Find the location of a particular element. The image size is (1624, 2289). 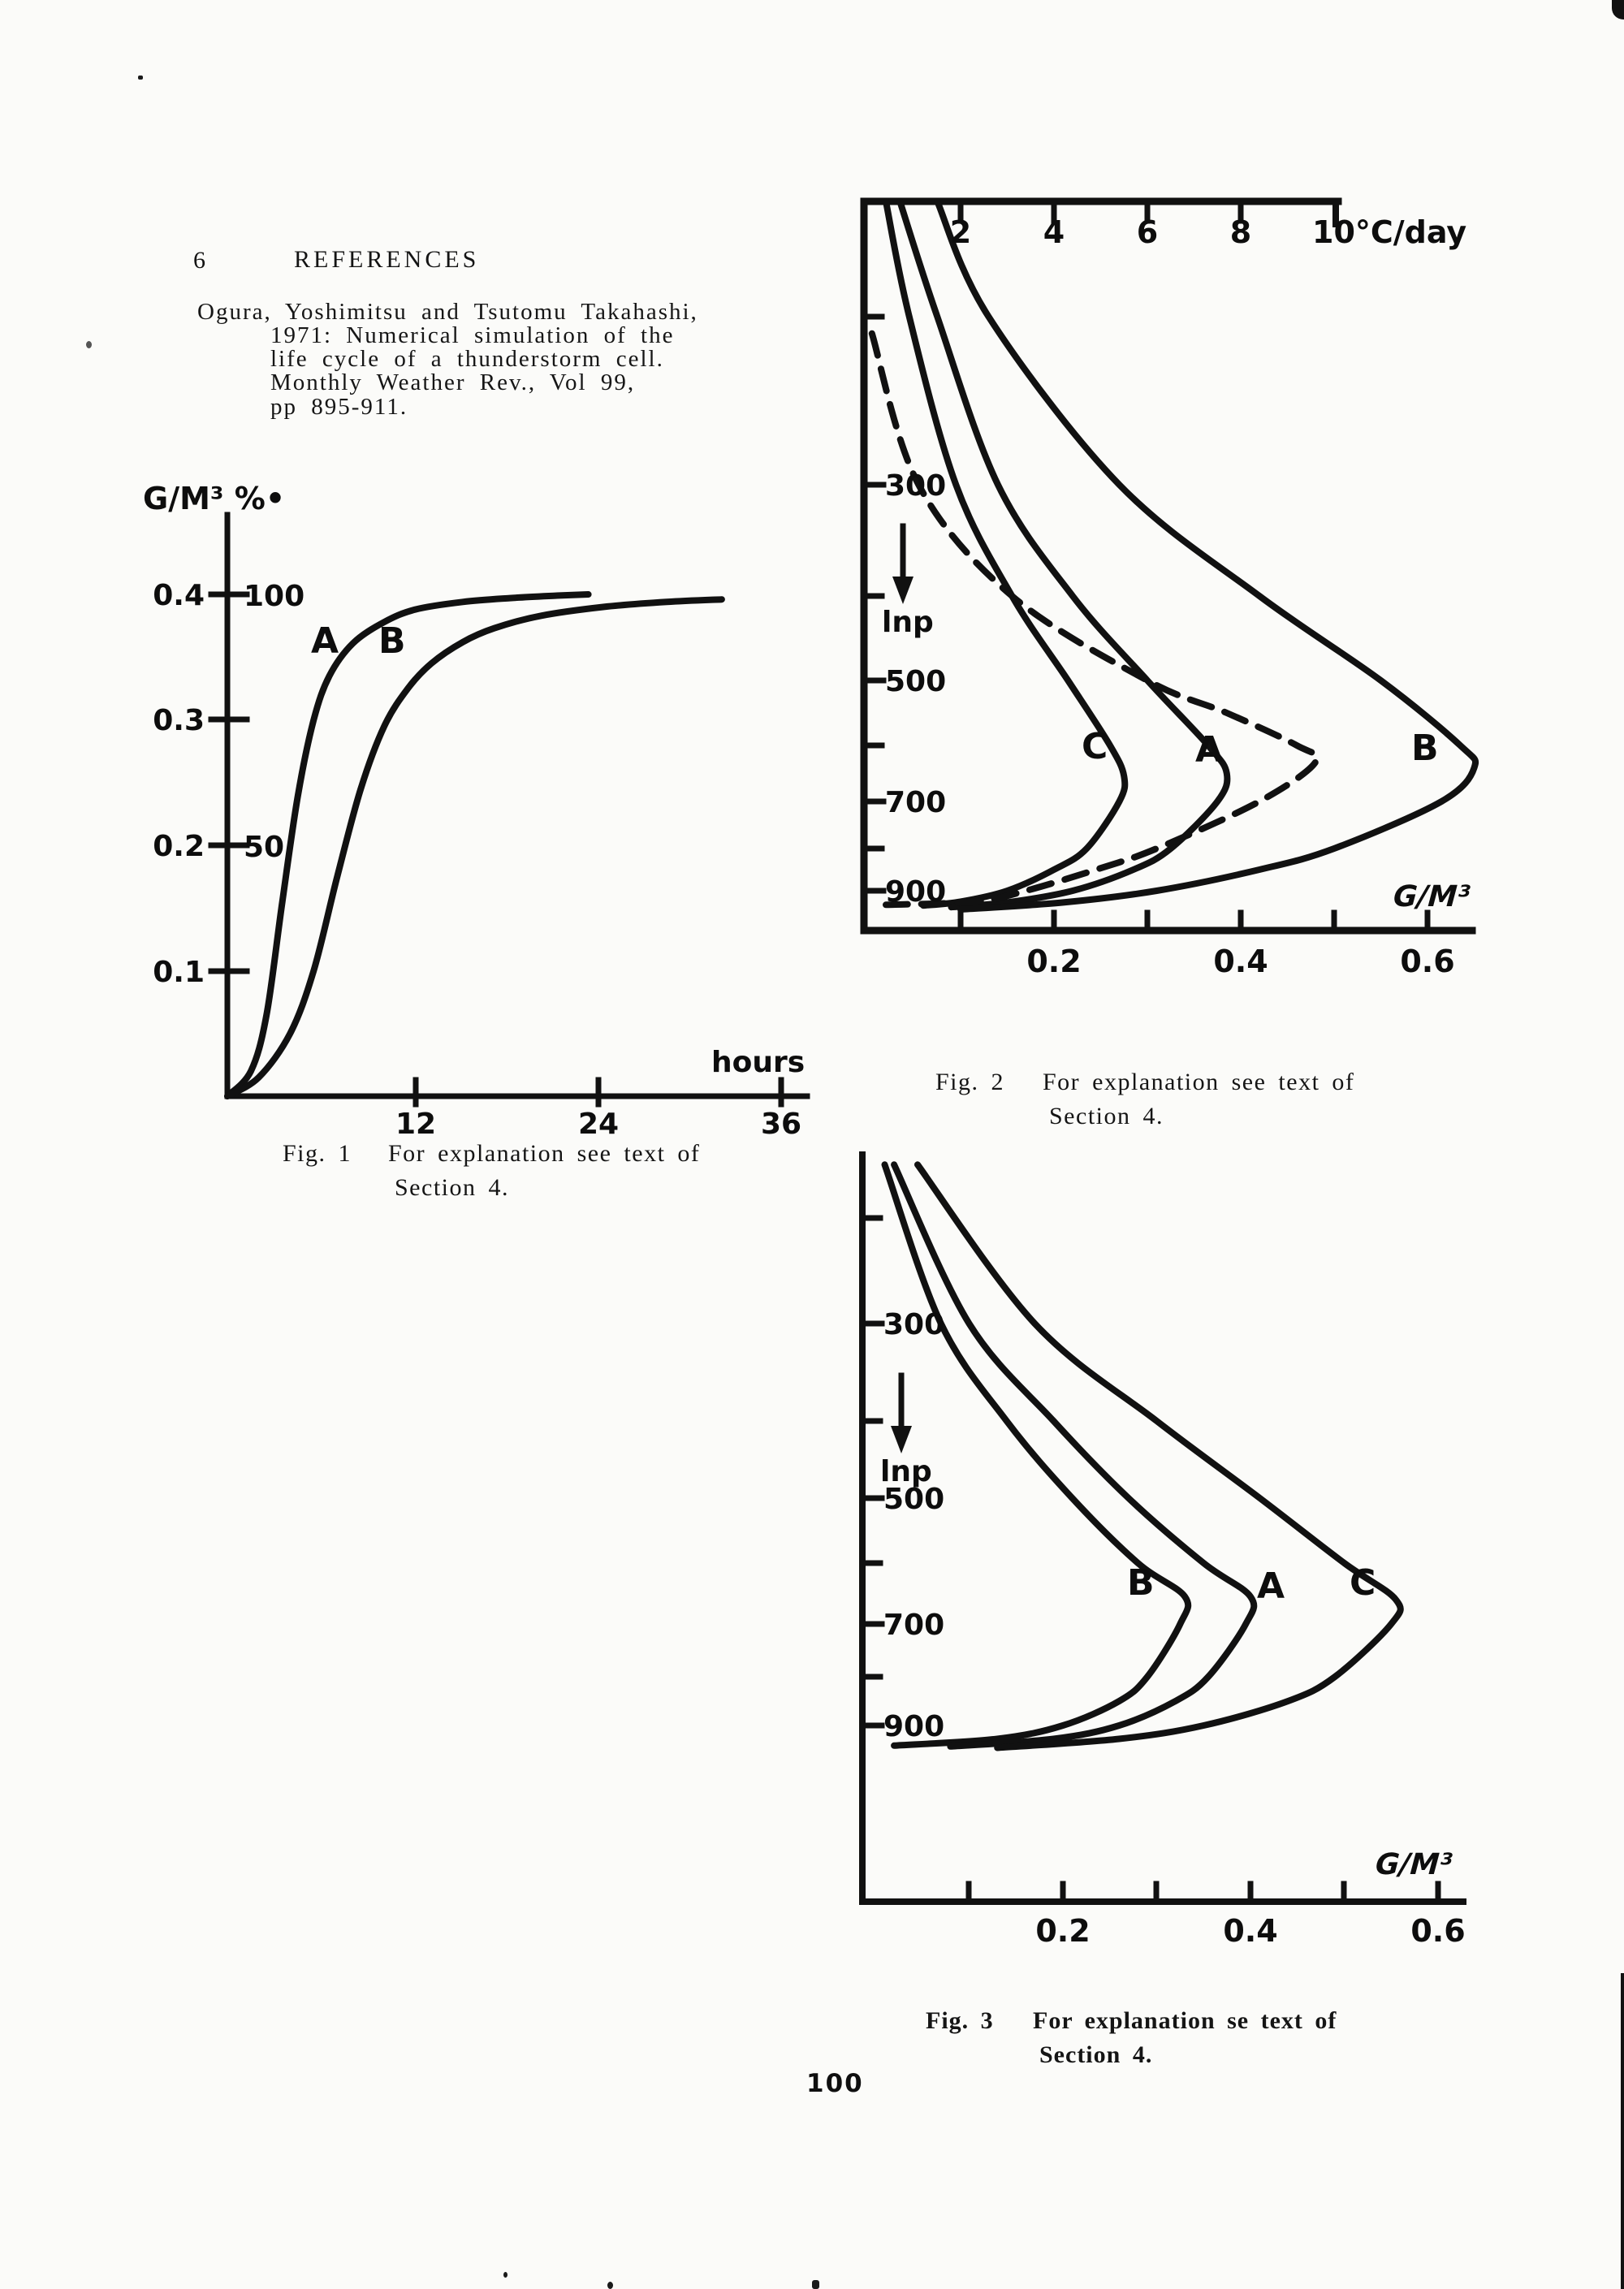

fig2-caption-text: For explanation see text of is located at coordinates (1199, 1082).